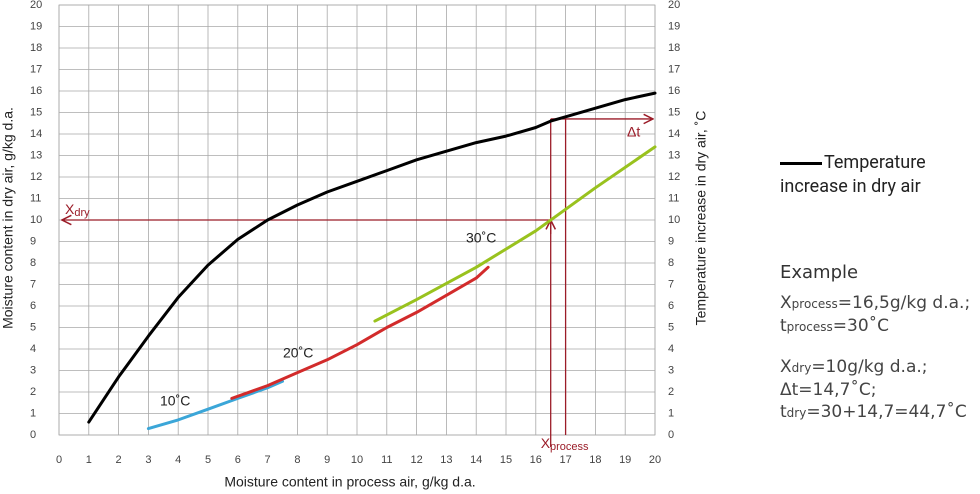 Image resolution: width=980 pixels, height=494 pixels. I want to click on y-tick-label: 18, so click(36, 48).